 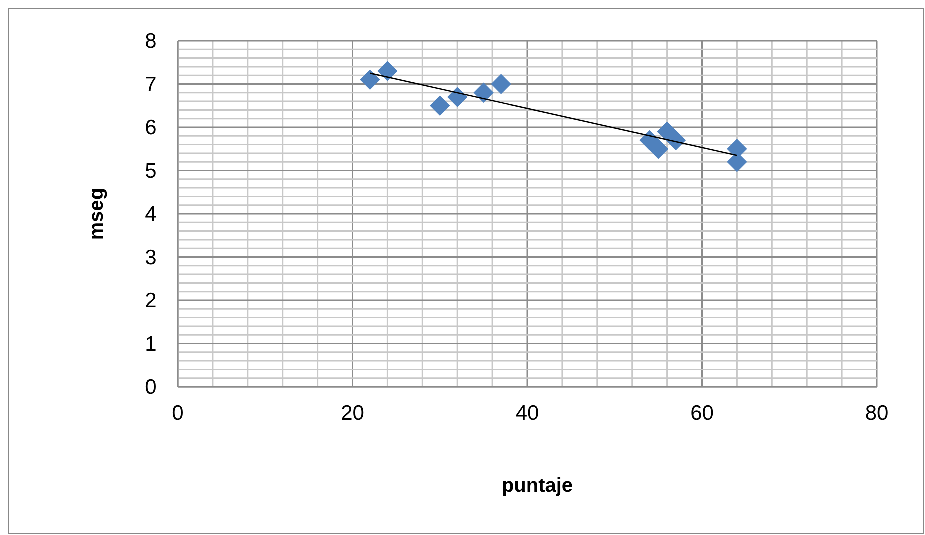 I want to click on x-tick-label: 80, so click(x=877, y=413).